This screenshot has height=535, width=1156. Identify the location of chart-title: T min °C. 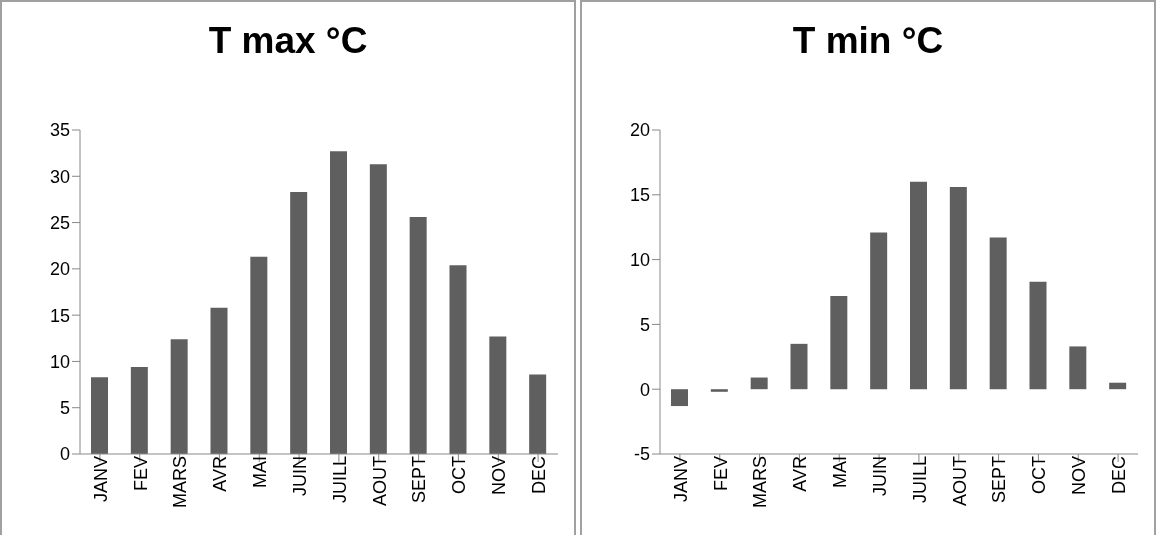
(868, 41).